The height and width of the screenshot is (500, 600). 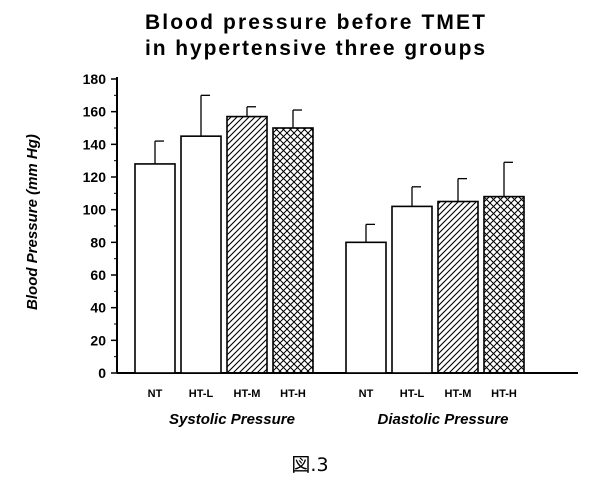 What do you see at coordinates (95, 210) in the screenshot?
I see `y-tick-label: 100` at bounding box center [95, 210].